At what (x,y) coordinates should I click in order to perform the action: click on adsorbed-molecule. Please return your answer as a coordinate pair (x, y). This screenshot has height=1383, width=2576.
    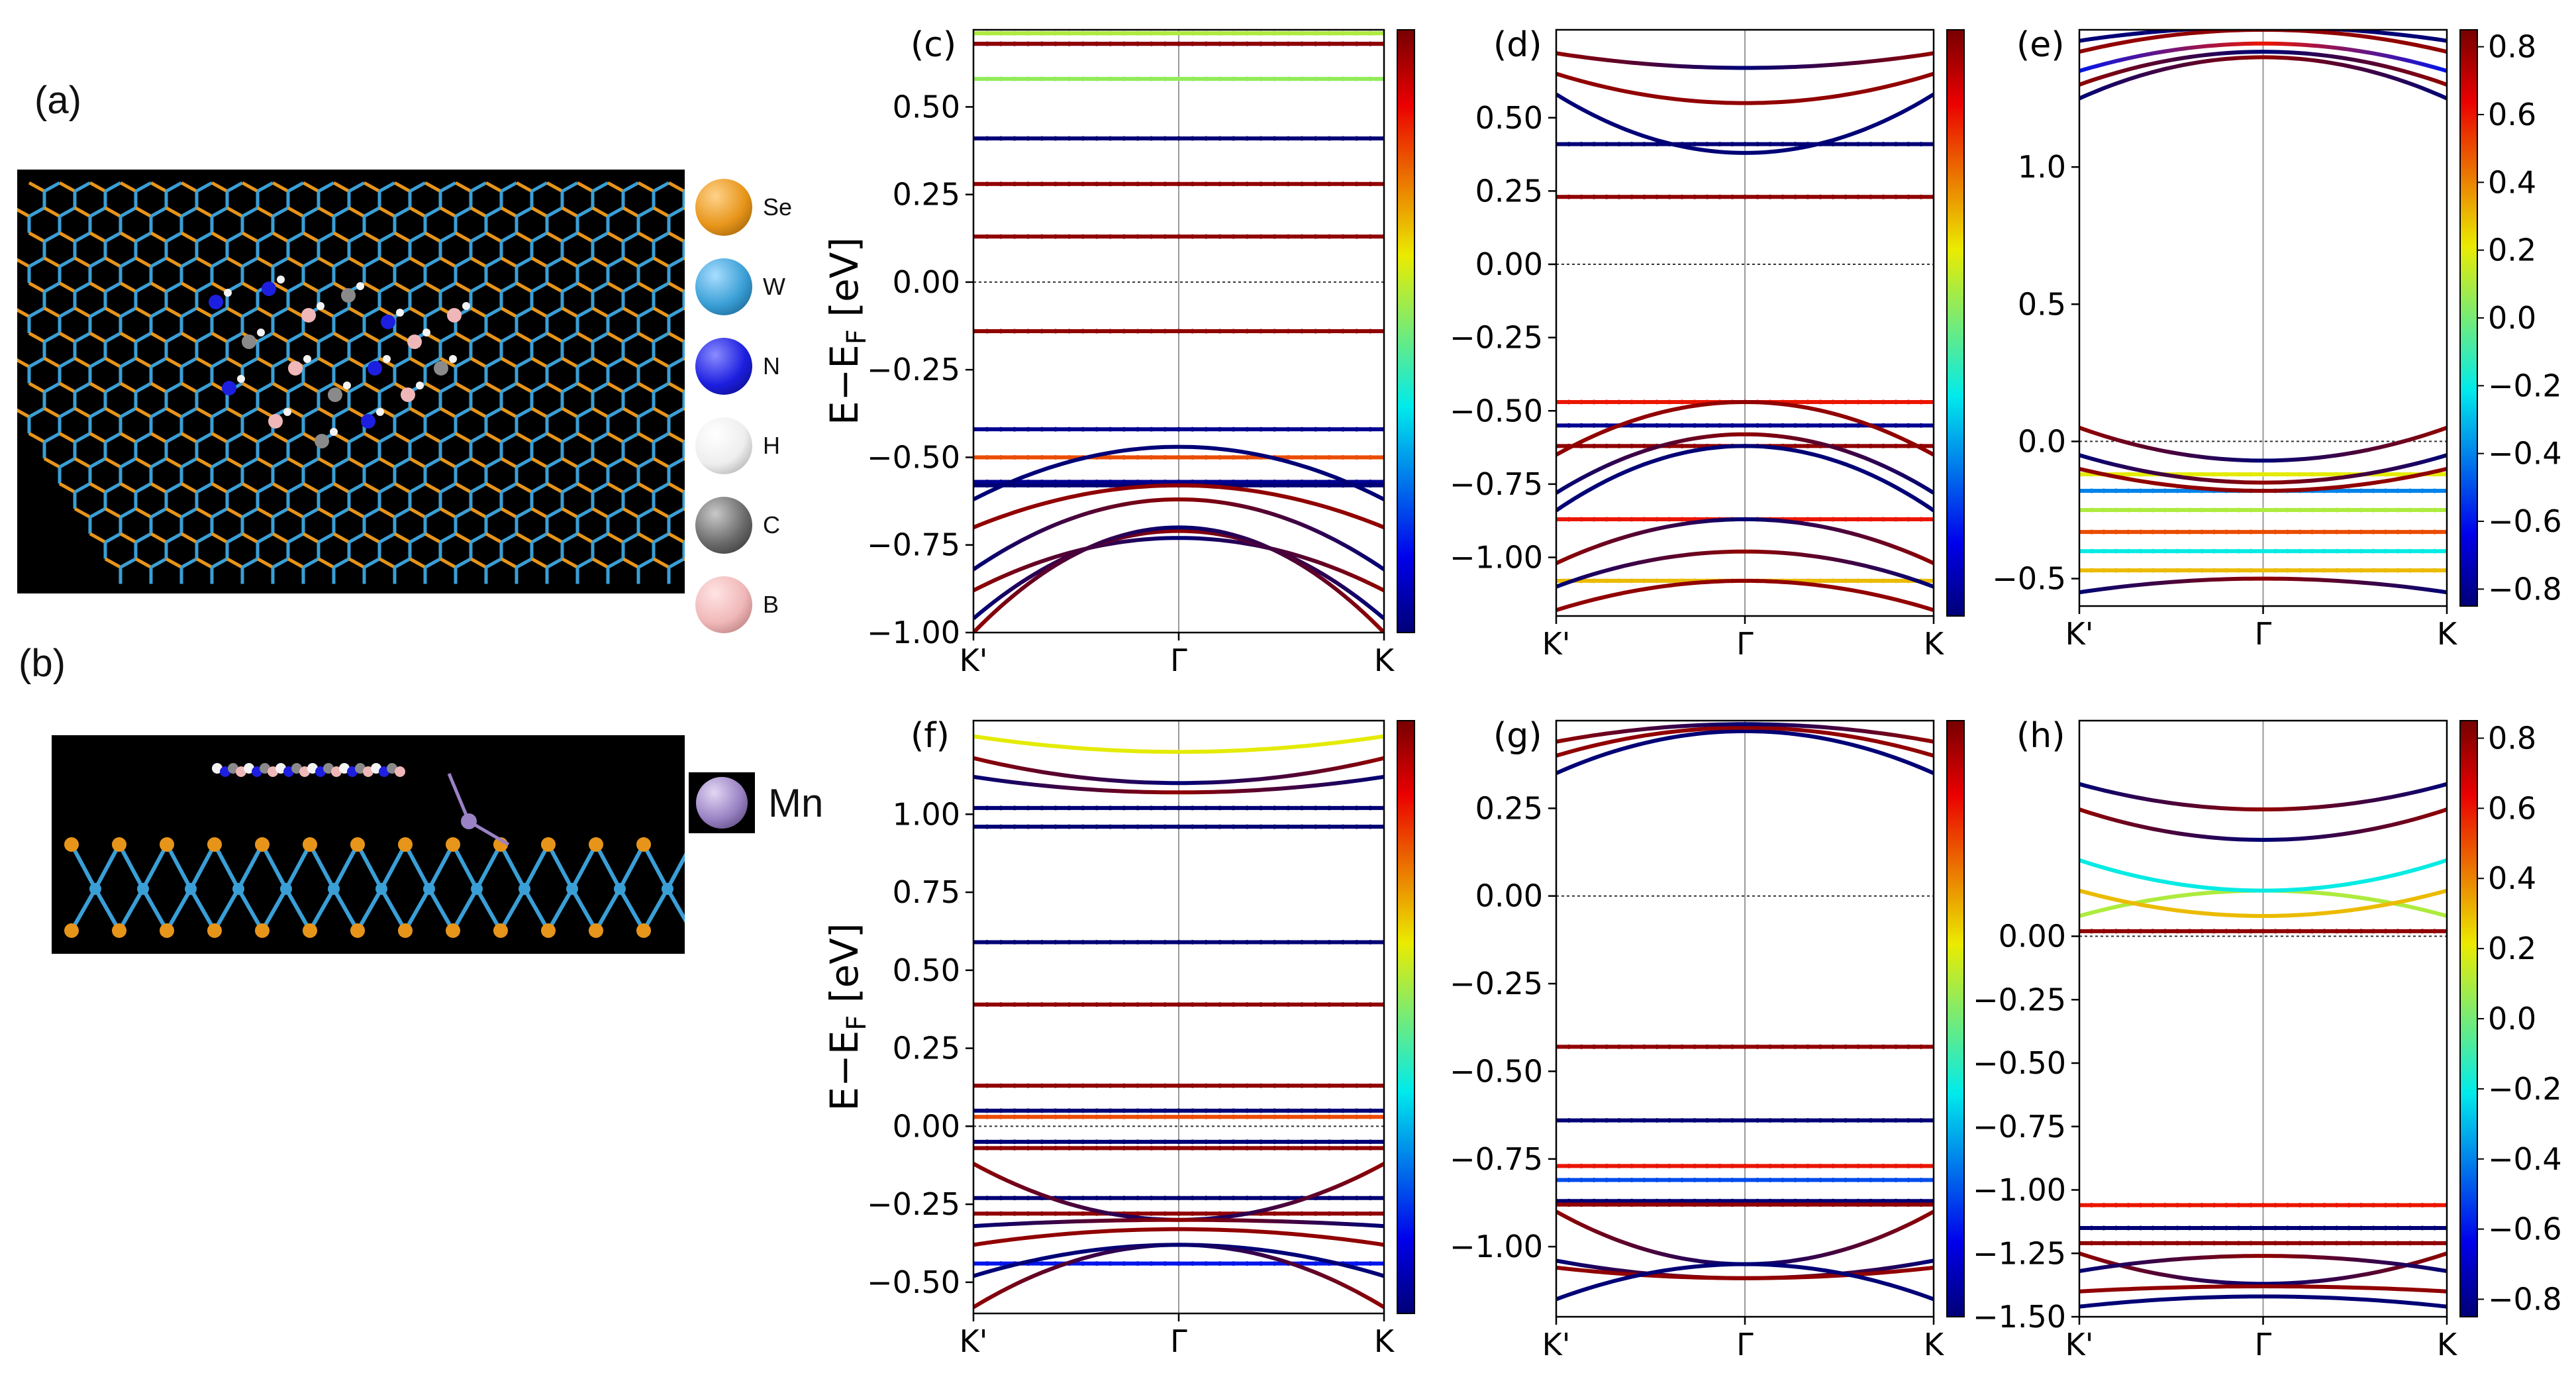
    Looking at the image, I should click on (361, 805).